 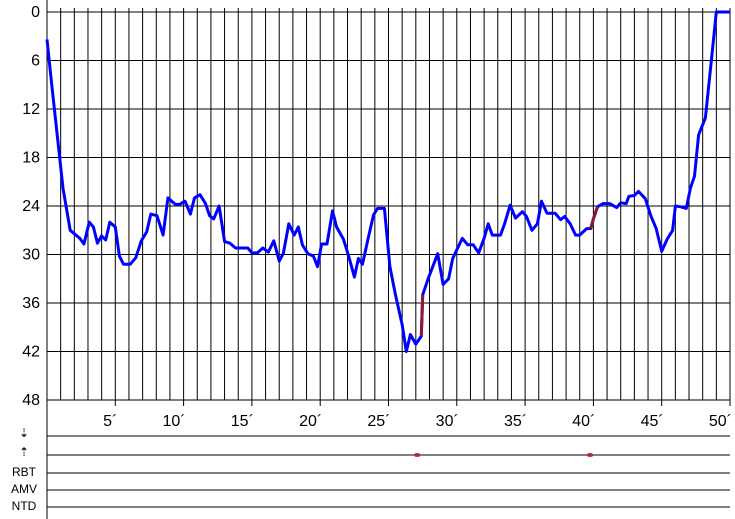 What do you see at coordinates (31, 109) in the screenshot?
I see `y-tick-label: 12` at bounding box center [31, 109].